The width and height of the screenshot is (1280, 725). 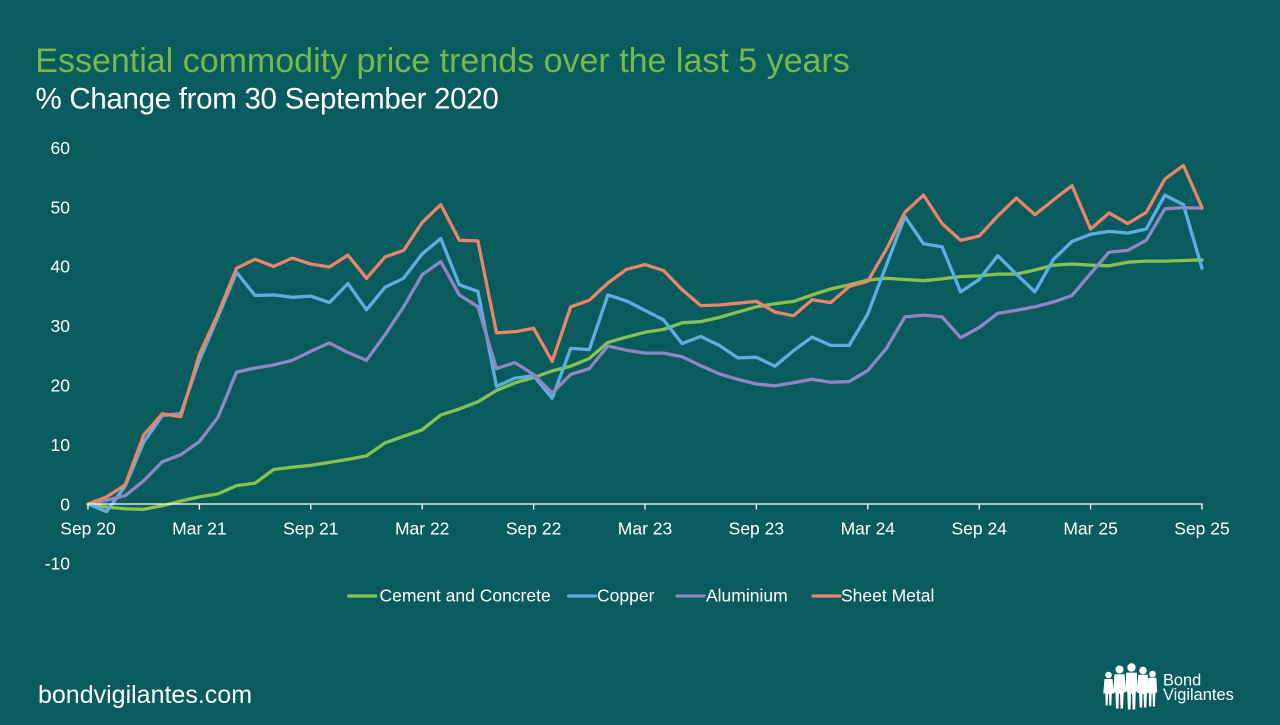 I want to click on svg-text: 30, so click(x=61, y=326).